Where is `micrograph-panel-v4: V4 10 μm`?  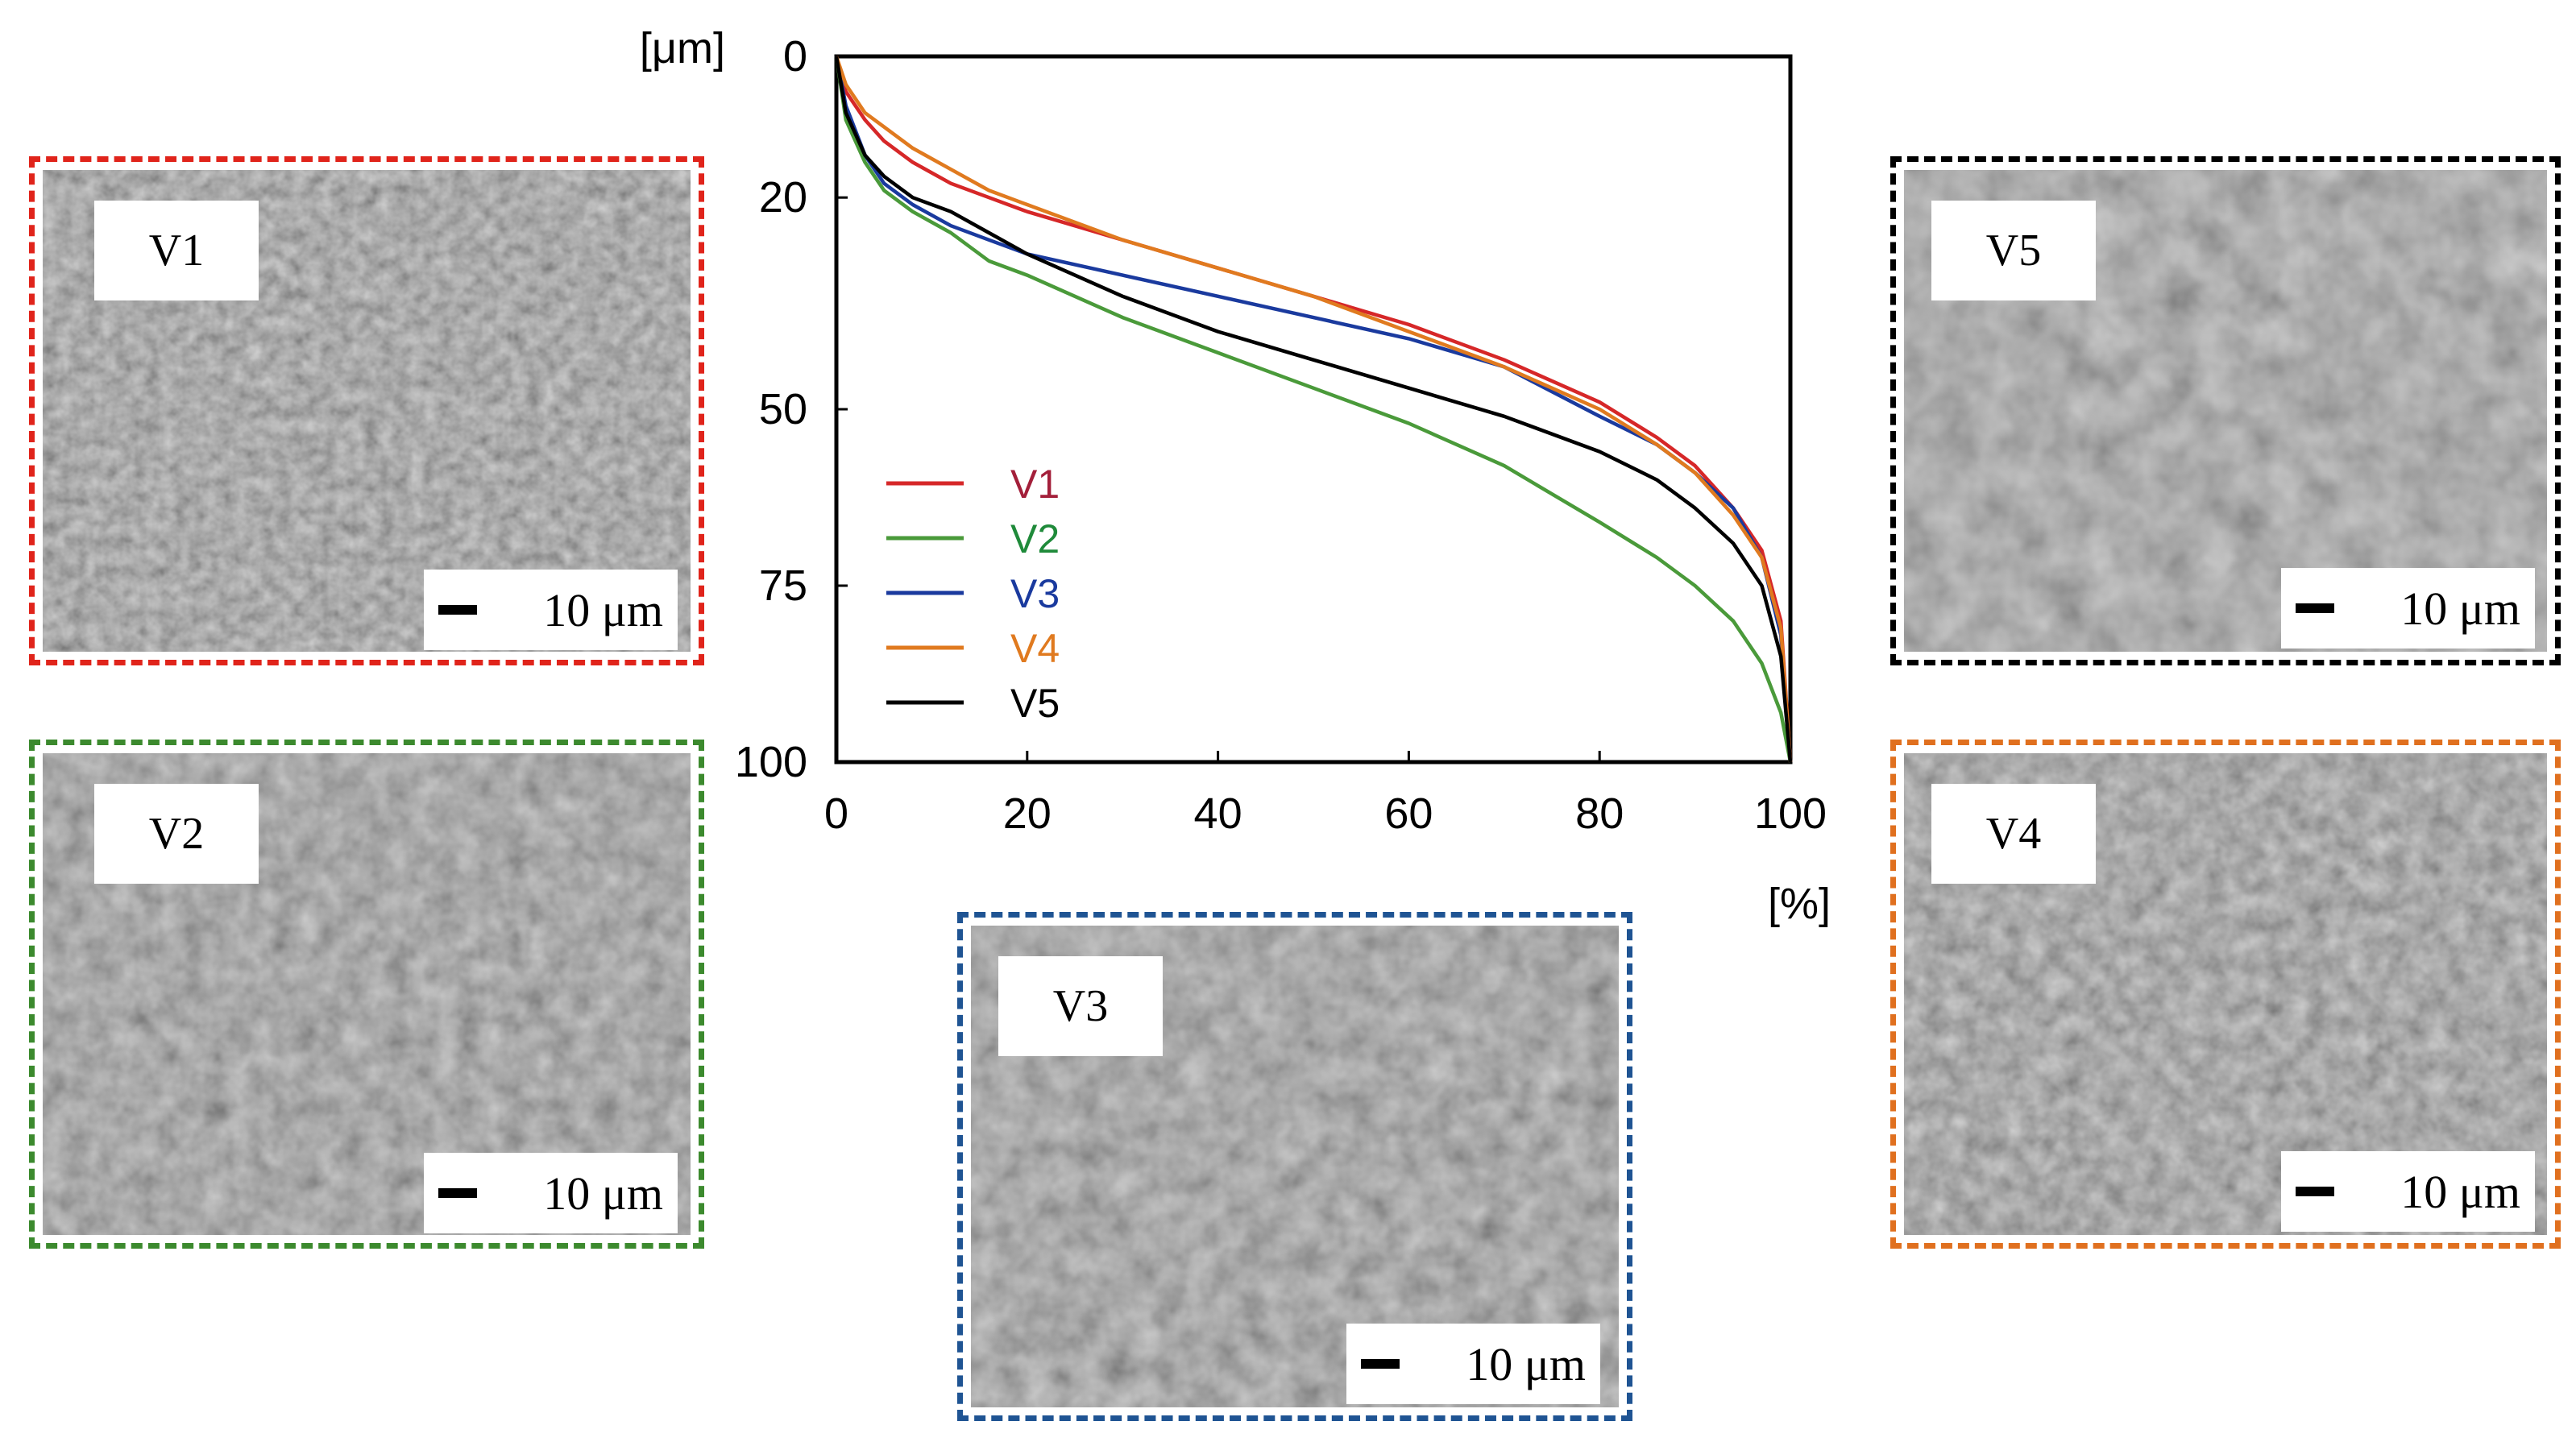 micrograph-panel-v4: V4 10 μm is located at coordinates (2225, 994).